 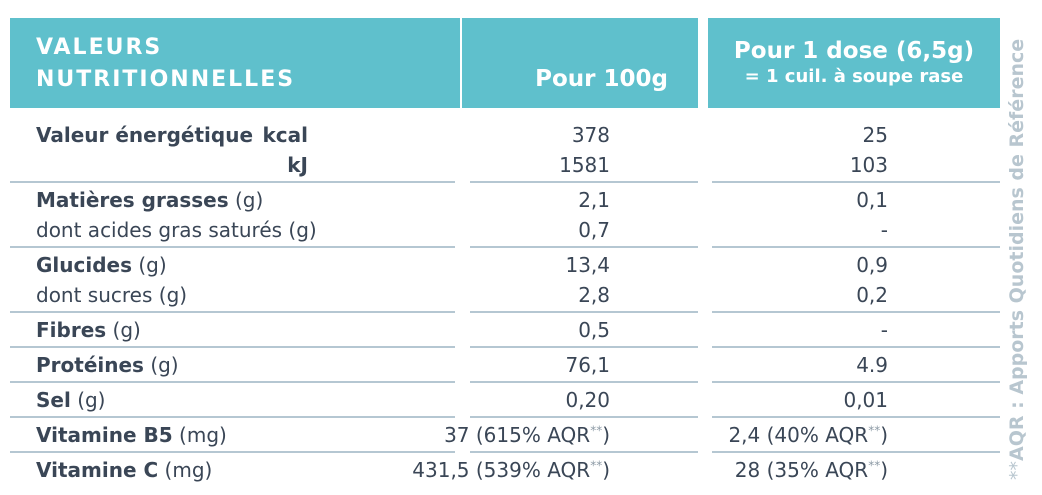 What do you see at coordinates (166, 79) in the screenshot?
I see `title-line: NUTRITIONNELLES` at bounding box center [166, 79].